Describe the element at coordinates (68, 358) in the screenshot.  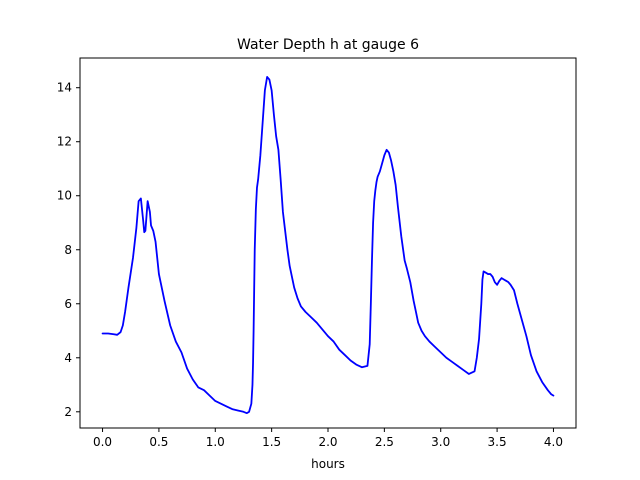
I see `y-tick-label: 4` at that location.